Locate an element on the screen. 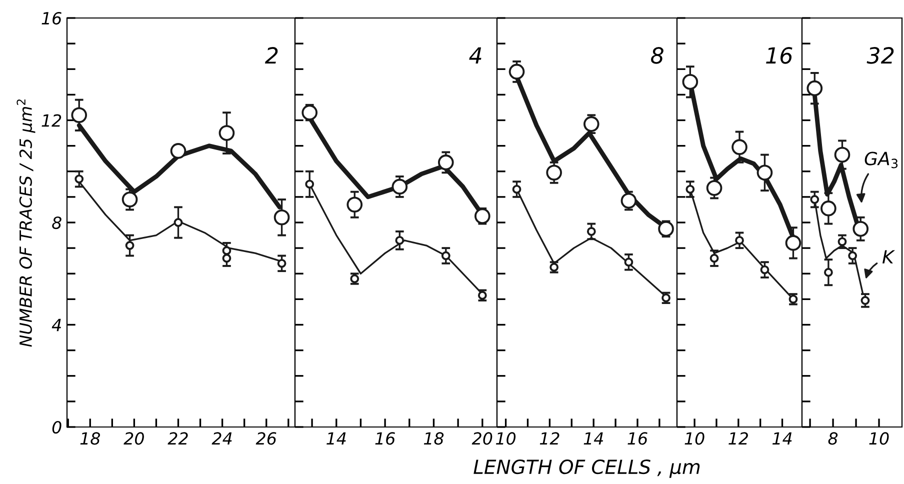  y-axis-title: NUMBER OF TRACES / 25 μm$^{2}$ is located at coordinates (26, 223).